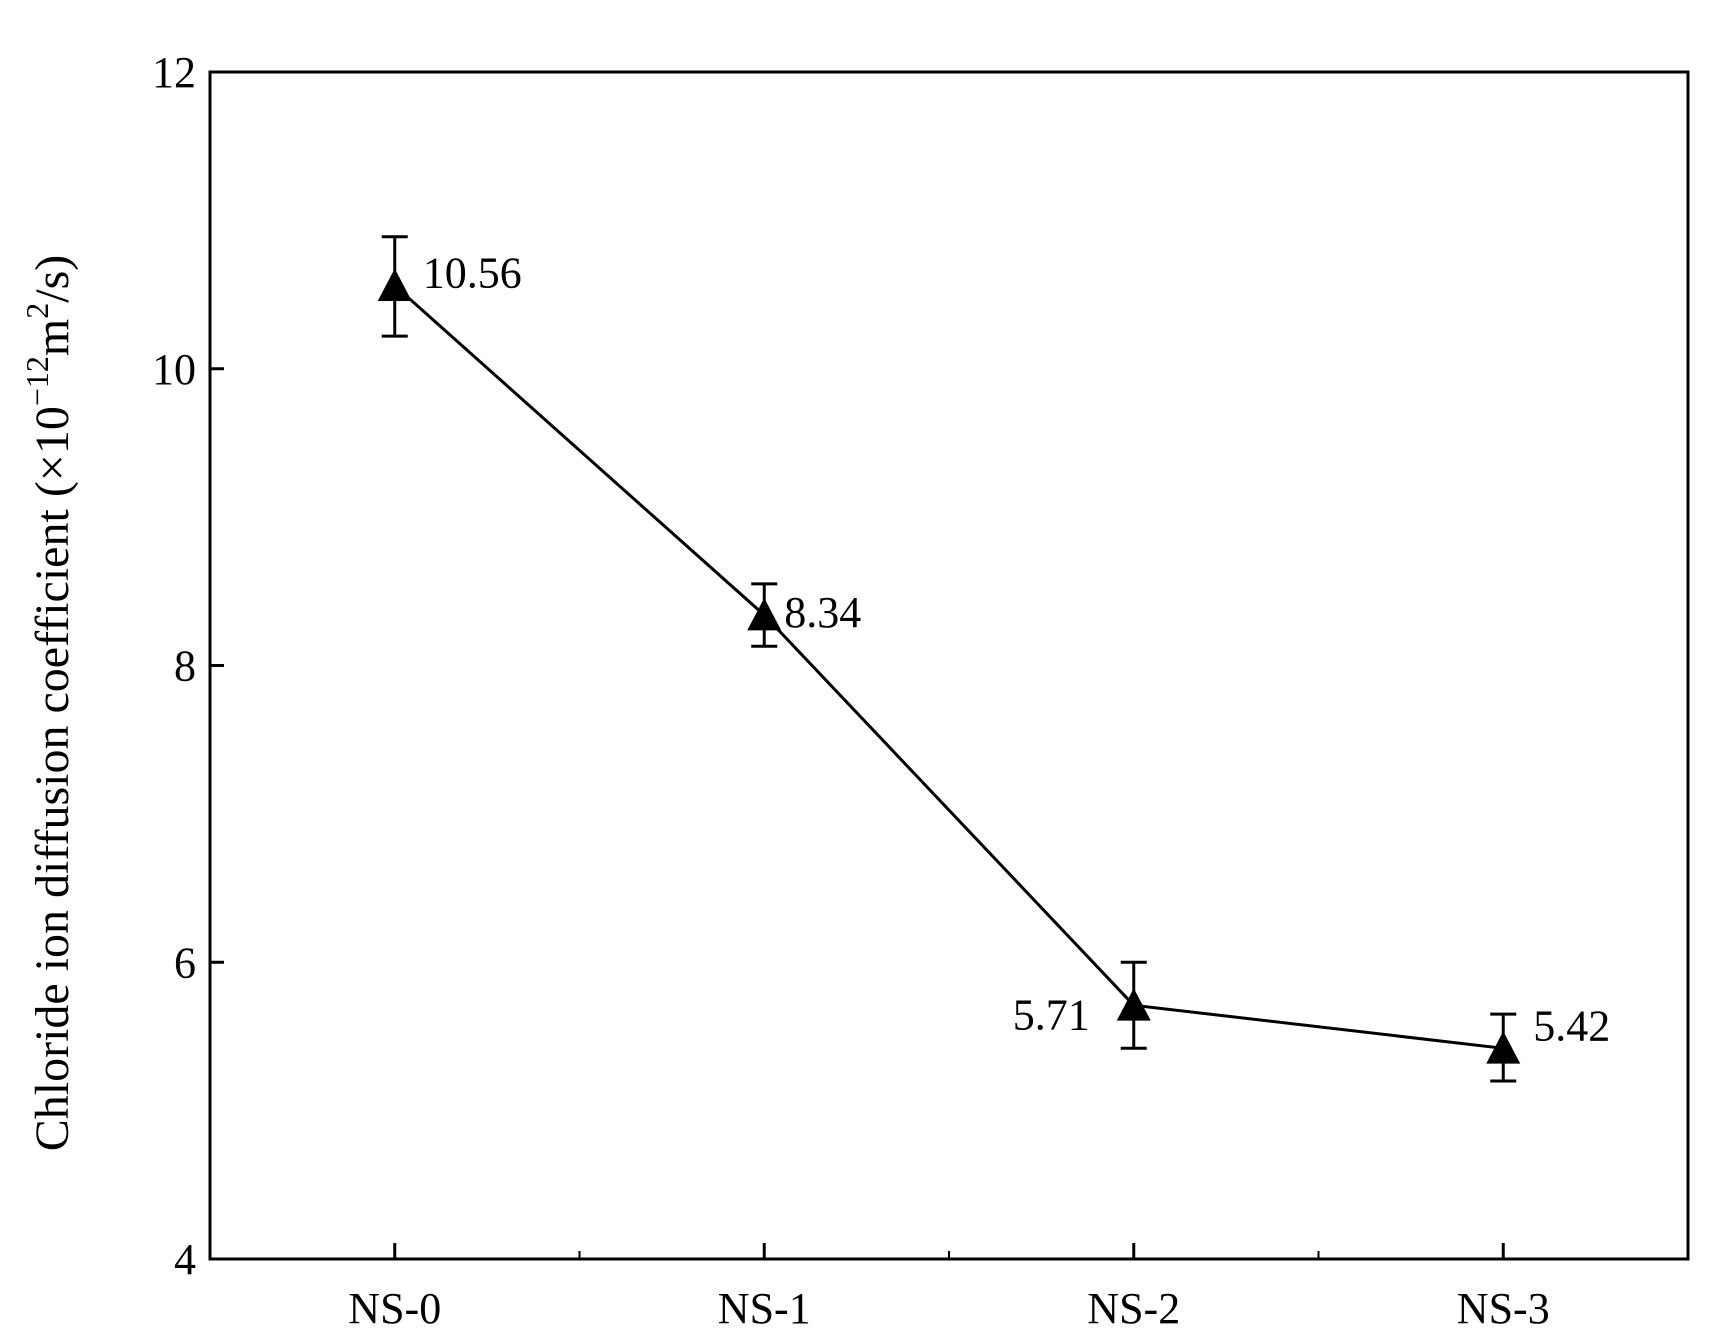 Image resolution: width=1721 pixels, height=1343 pixels. I want to click on data-label-NS-0: 10.56, so click(472, 273).